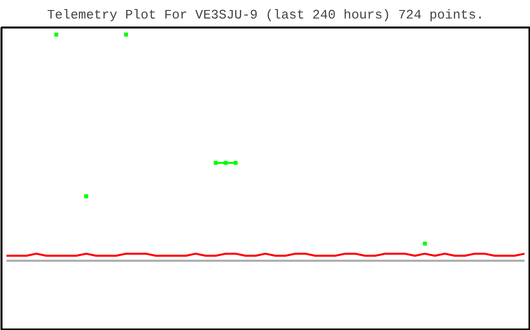  I want to click on chart-title: Telemetry Plot For VE3SJU-9 (last 240 hours) 724 points., so click(265, 15).